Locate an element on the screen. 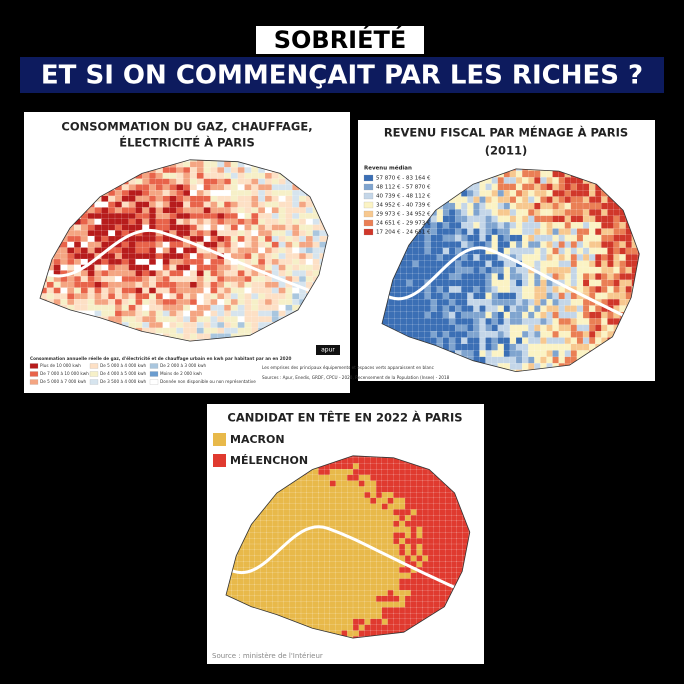  logo-box is located at coordinates (328, 350).